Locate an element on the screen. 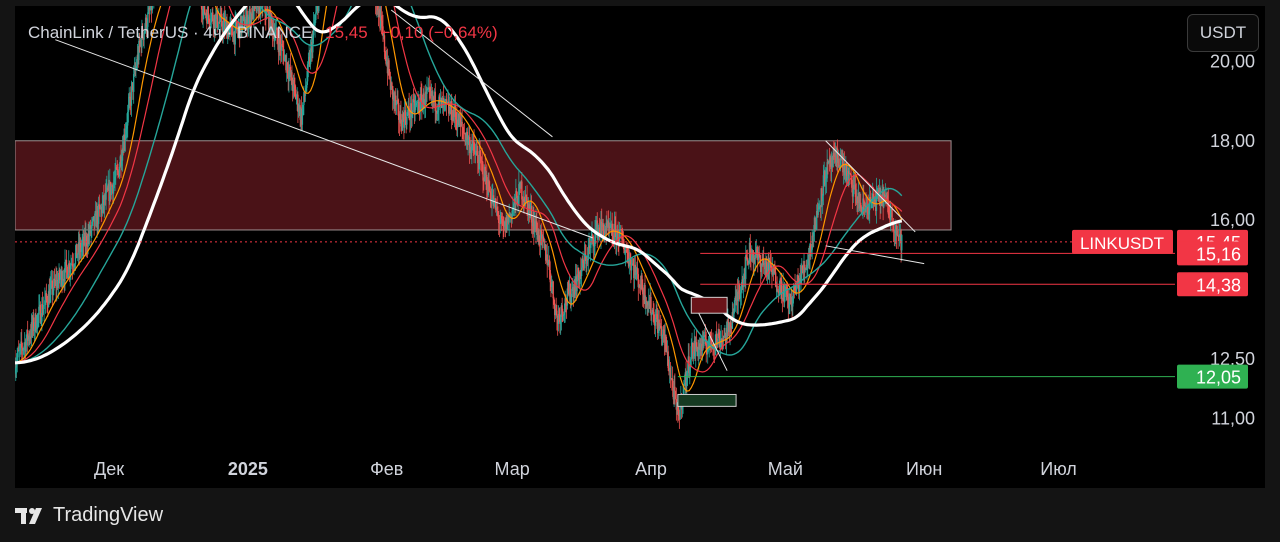  x-axis-tick-label: Мар is located at coordinates (512, 469).